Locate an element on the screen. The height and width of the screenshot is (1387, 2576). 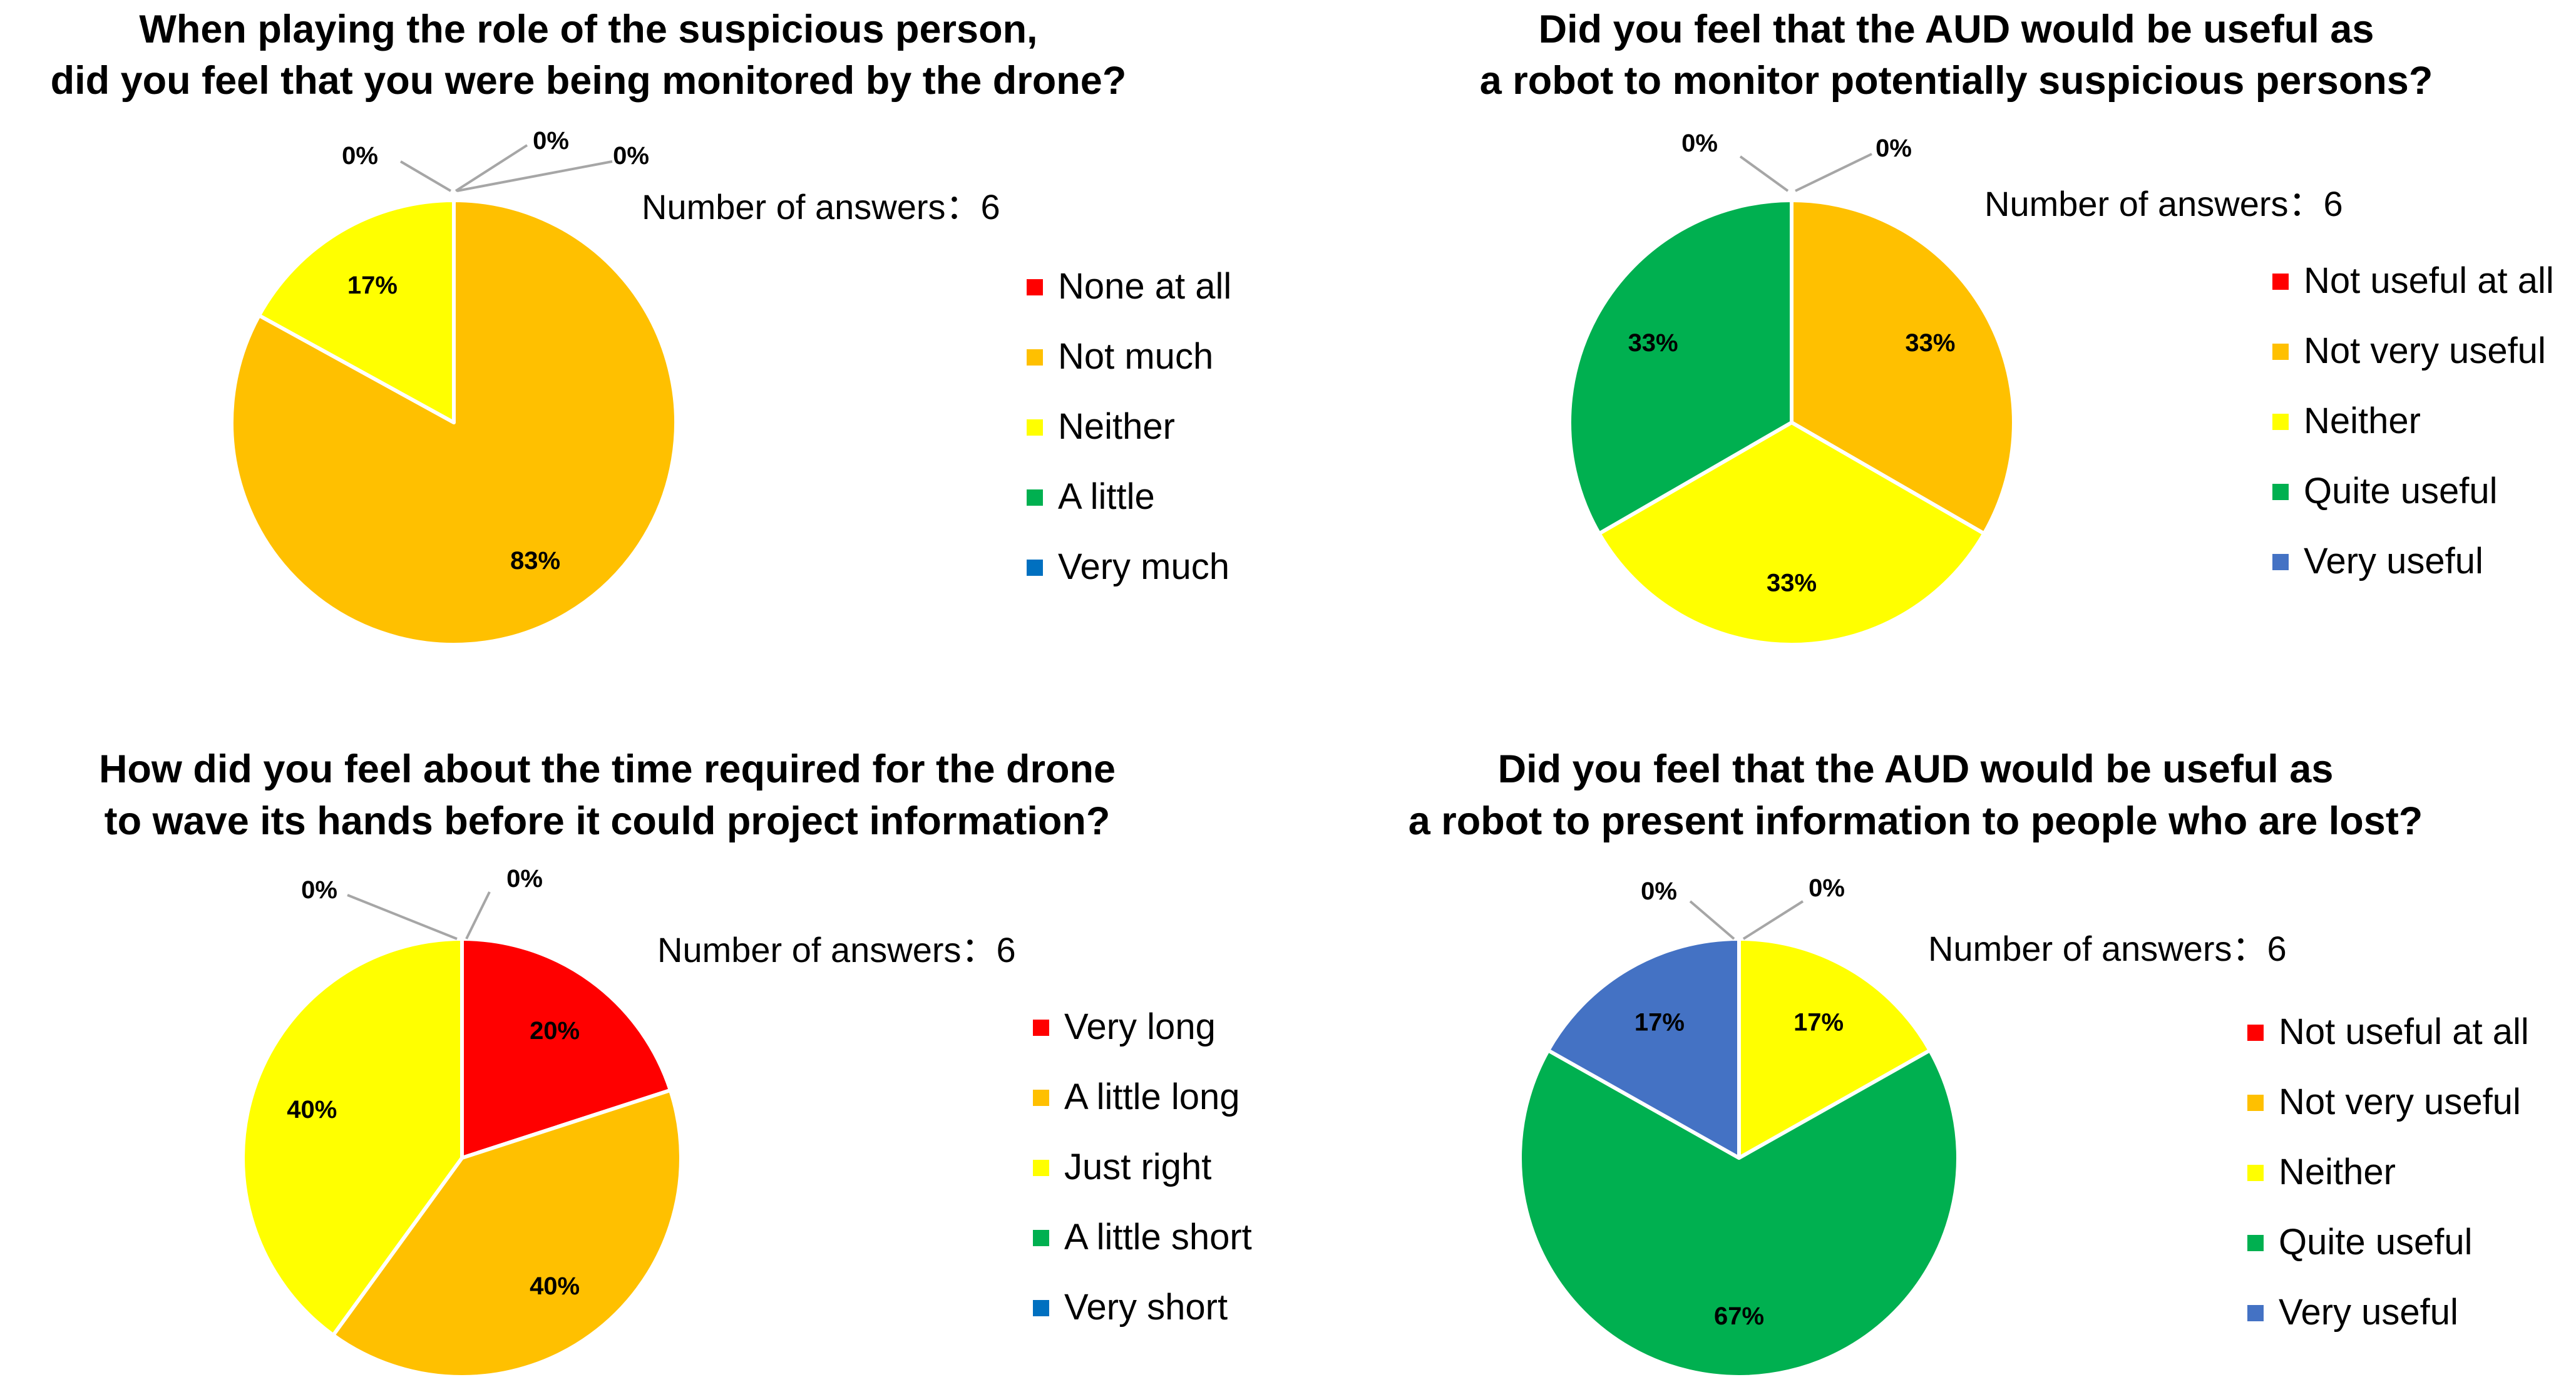
legend-label-very-short: Very short is located at coordinates (1146, 1307).